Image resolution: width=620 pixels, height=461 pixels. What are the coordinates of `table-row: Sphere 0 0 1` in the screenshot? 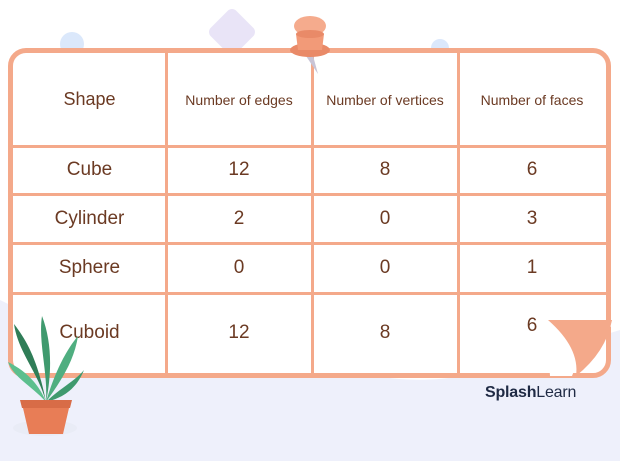 It's located at (309, 268).